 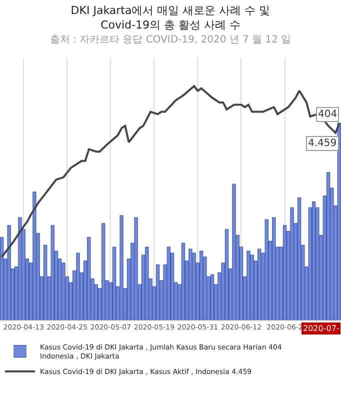 What do you see at coordinates (322, 143) in the screenshot?
I see `annotation: 4.459` at bounding box center [322, 143].